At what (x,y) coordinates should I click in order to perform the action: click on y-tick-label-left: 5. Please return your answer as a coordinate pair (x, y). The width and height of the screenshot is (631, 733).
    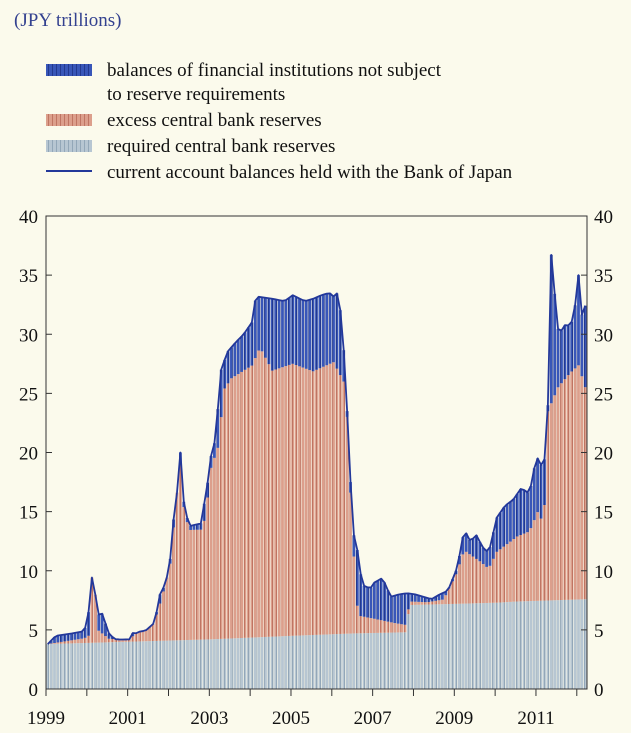
    Looking at the image, I should click on (34, 631).